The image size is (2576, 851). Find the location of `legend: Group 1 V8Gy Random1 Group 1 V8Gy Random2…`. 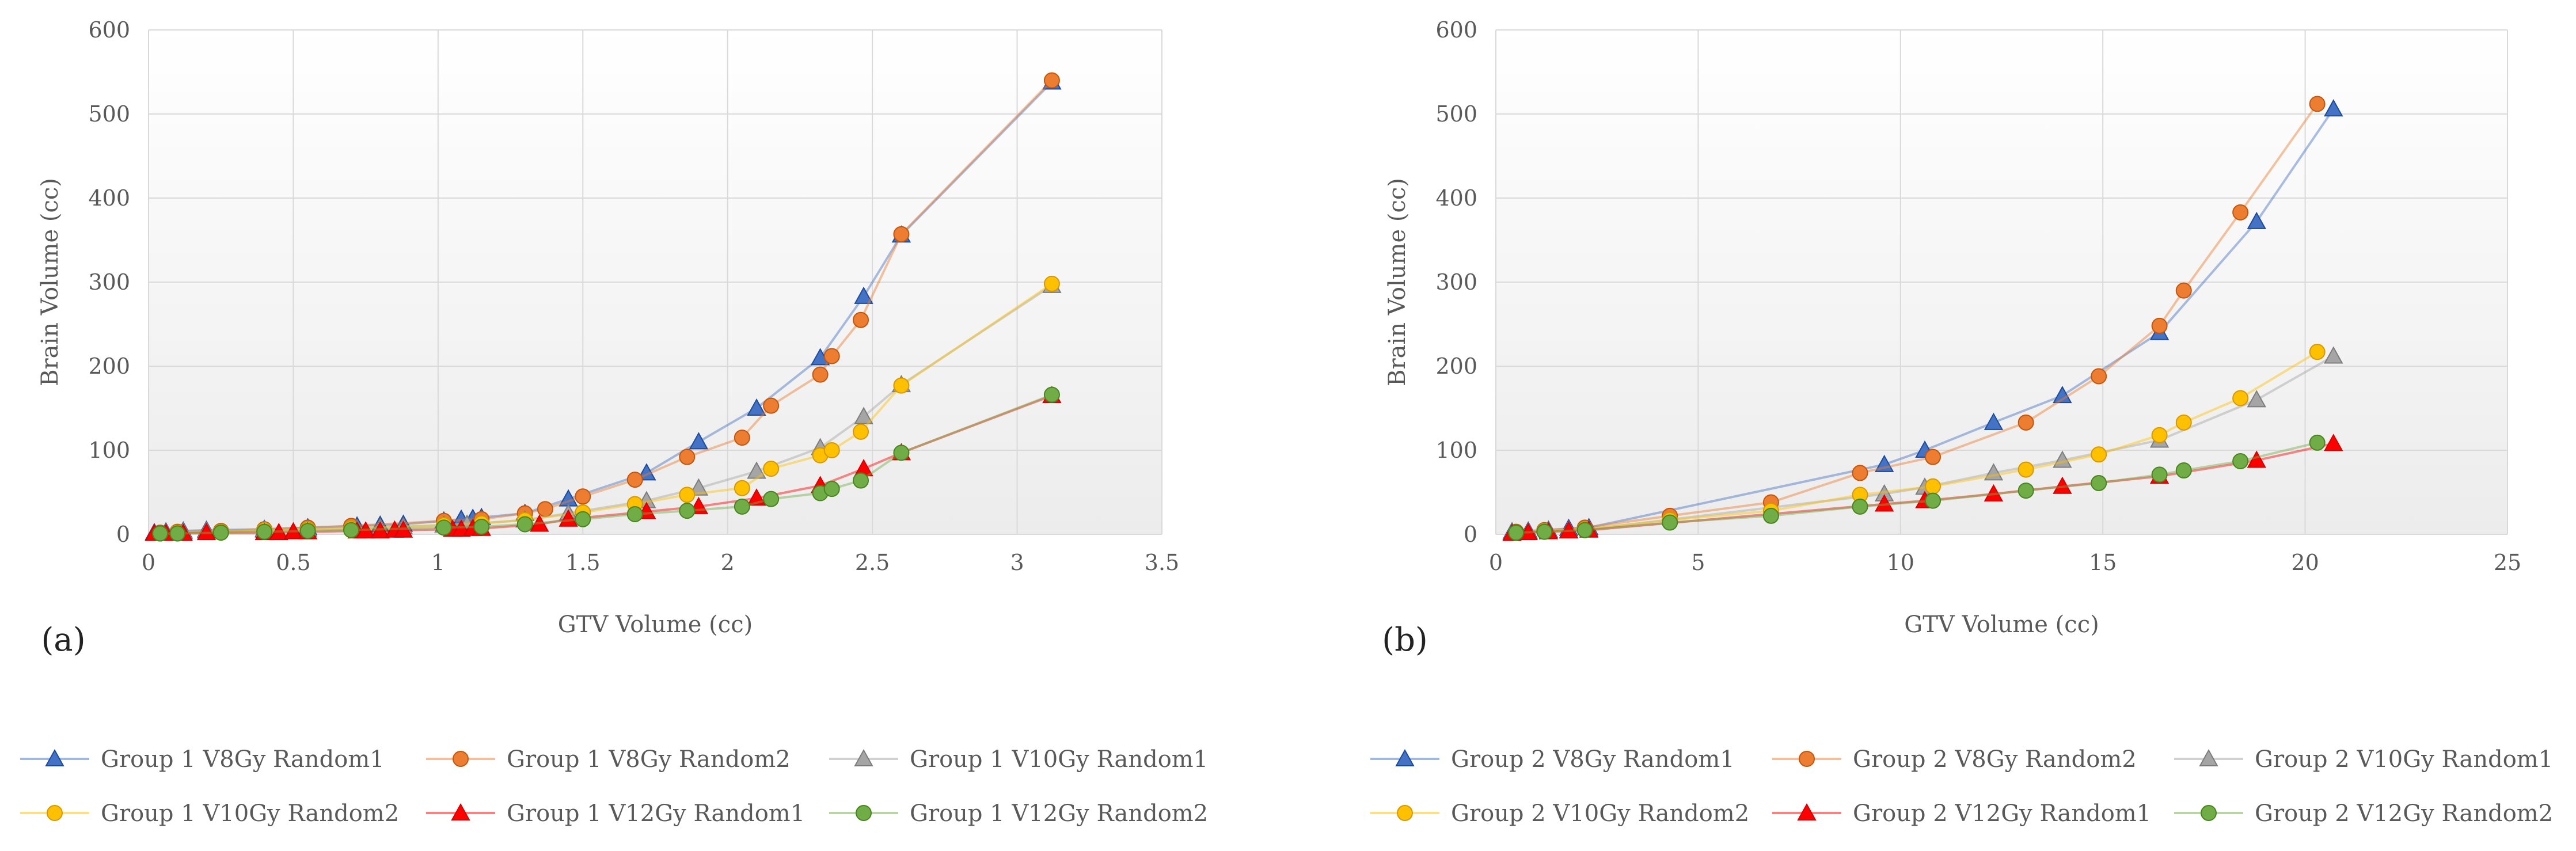

legend: Group 1 V8Gy Random1 Group 1 V8Gy Random2… is located at coordinates (614, 786).